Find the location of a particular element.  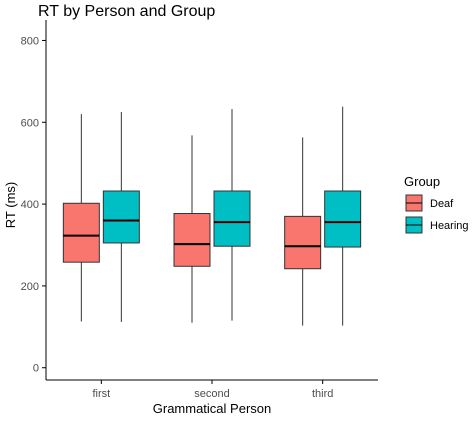

legend-entry-deaf: Deaf is located at coordinates (429, 203).